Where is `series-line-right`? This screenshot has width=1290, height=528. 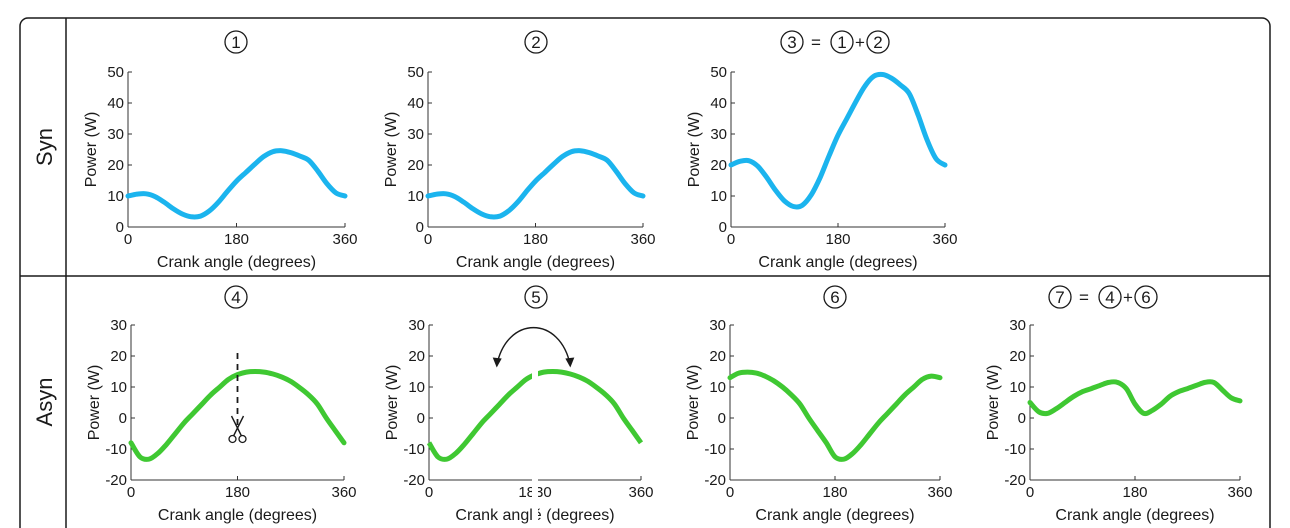 series-line-right is located at coordinates (589, 407).